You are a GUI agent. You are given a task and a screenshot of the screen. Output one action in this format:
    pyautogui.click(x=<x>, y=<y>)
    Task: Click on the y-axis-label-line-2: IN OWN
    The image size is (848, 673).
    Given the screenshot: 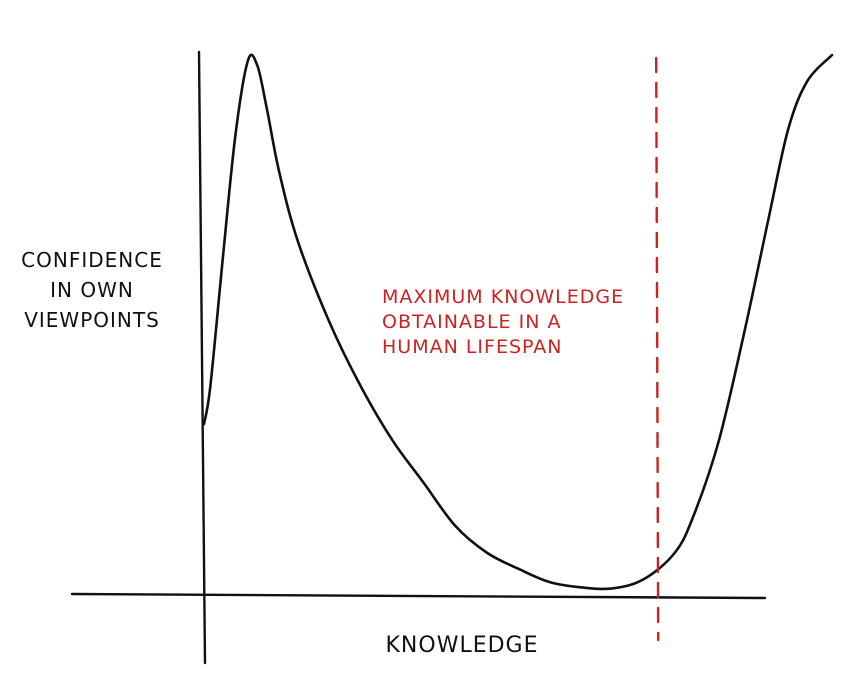 What is the action you would take?
    pyautogui.click(x=92, y=290)
    